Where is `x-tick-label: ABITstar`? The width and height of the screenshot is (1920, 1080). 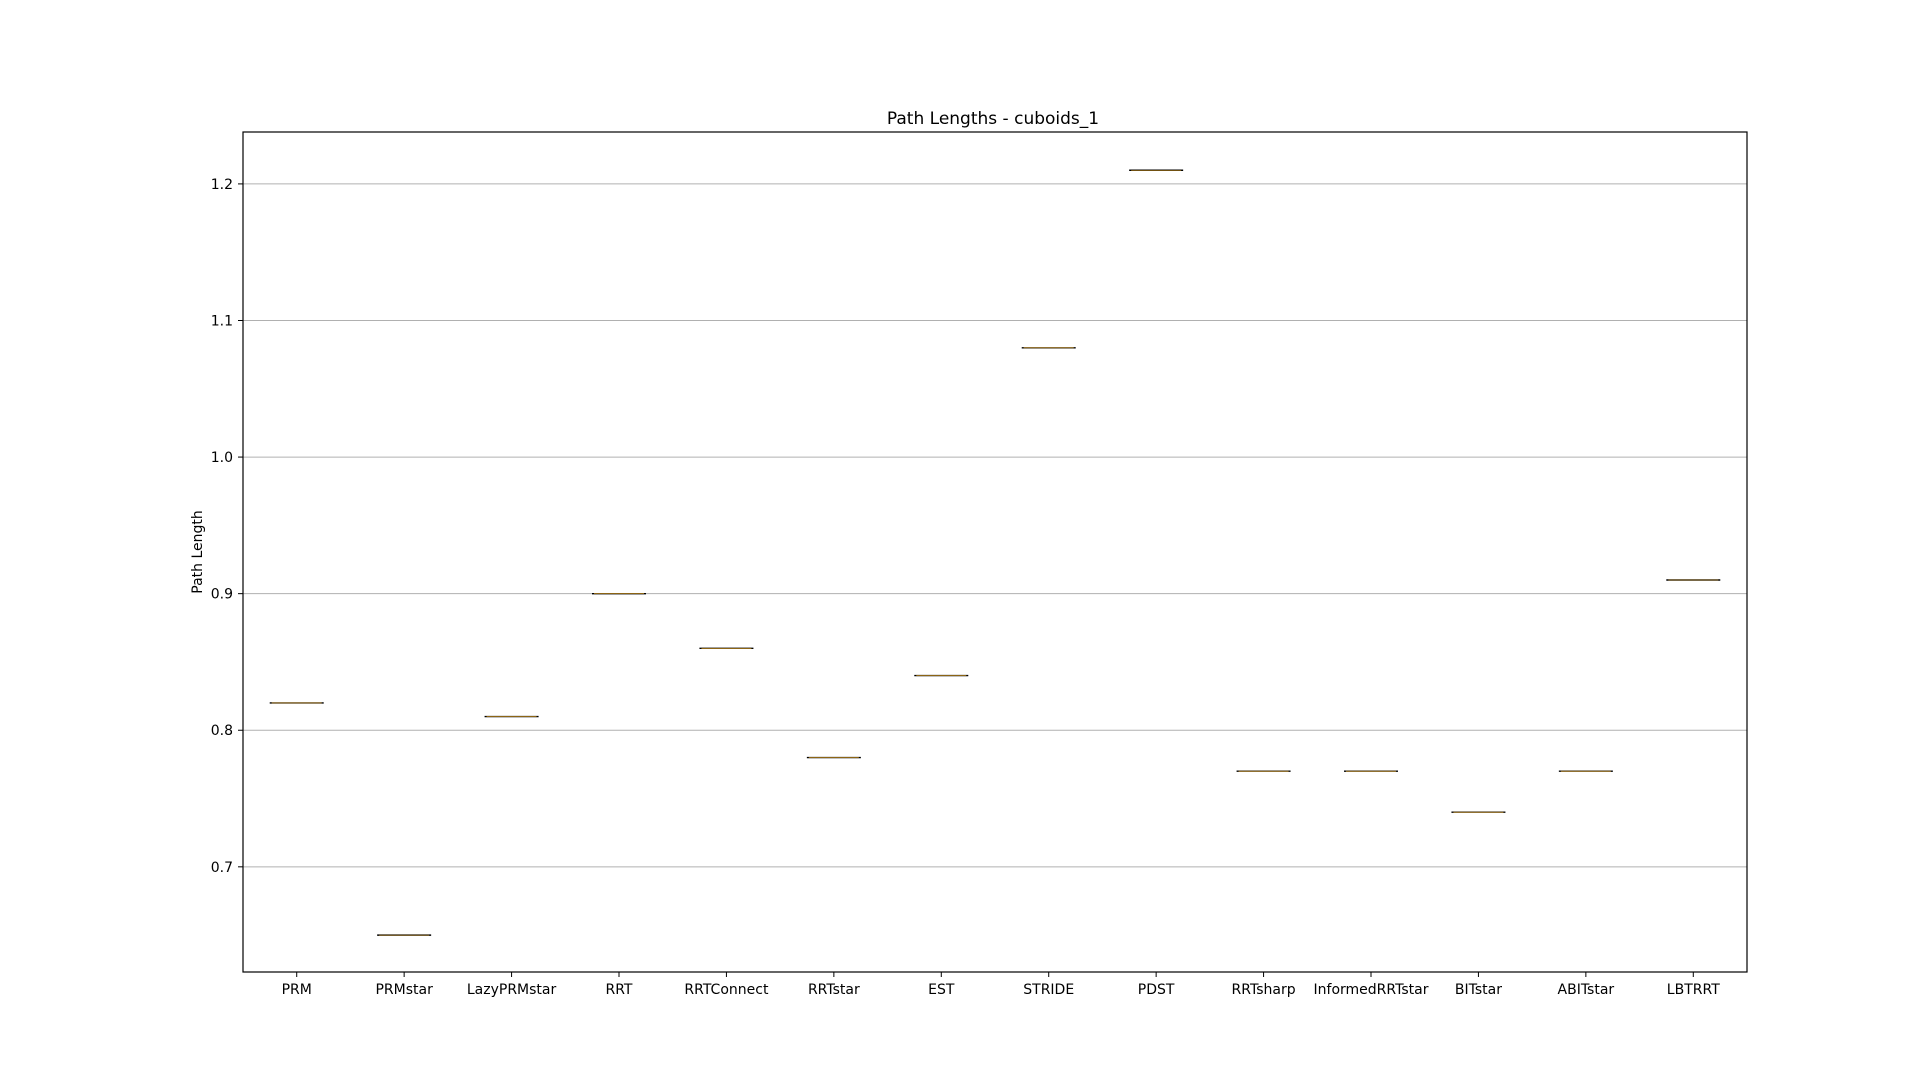
x-tick-label: ABITstar is located at coordinates (1586, 990).